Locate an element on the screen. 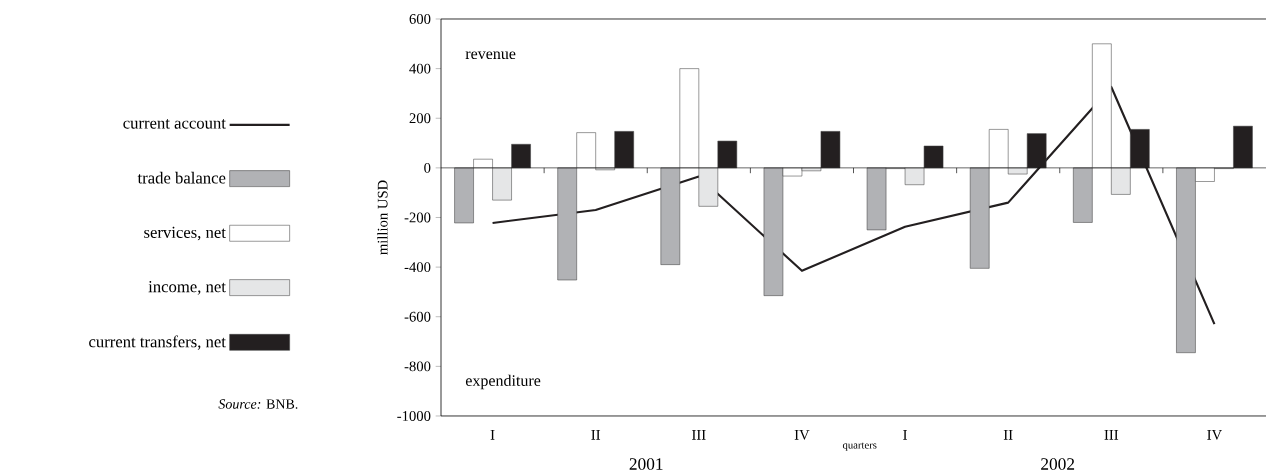  text: Source: BNB. is located at coordinates (258, 404).